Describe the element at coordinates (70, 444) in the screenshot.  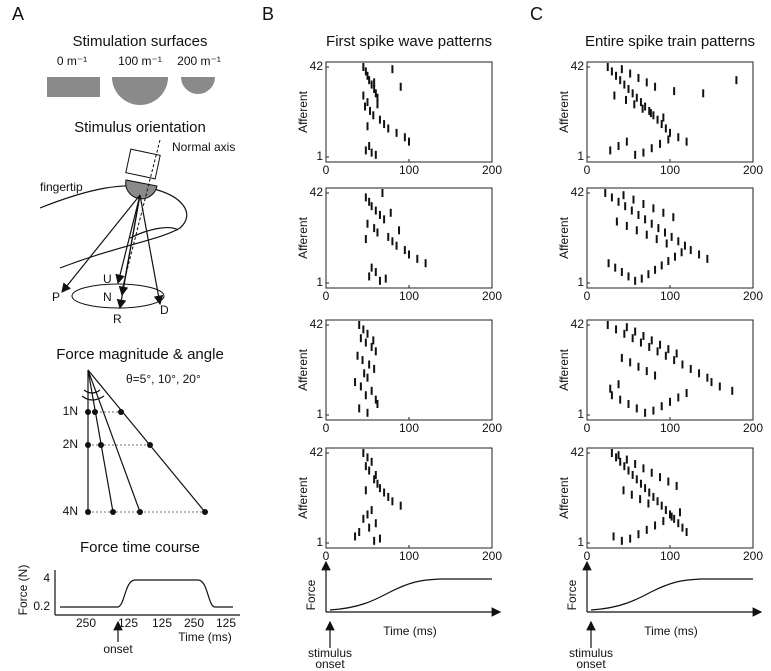
I see `force-label: 2N` at that location.